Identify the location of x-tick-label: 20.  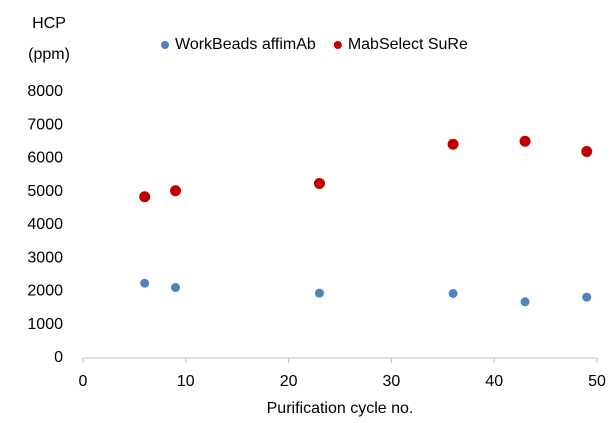
(289, 381).